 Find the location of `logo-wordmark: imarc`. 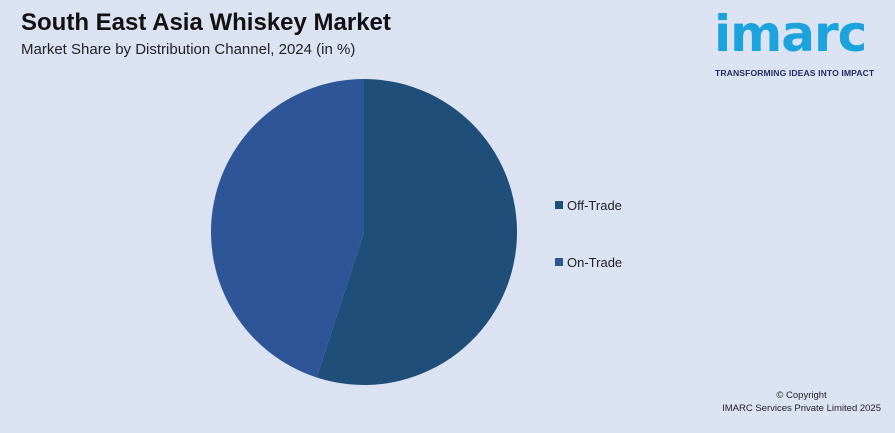

logo-wordmark: imarc is located at coordinates (790, 34).